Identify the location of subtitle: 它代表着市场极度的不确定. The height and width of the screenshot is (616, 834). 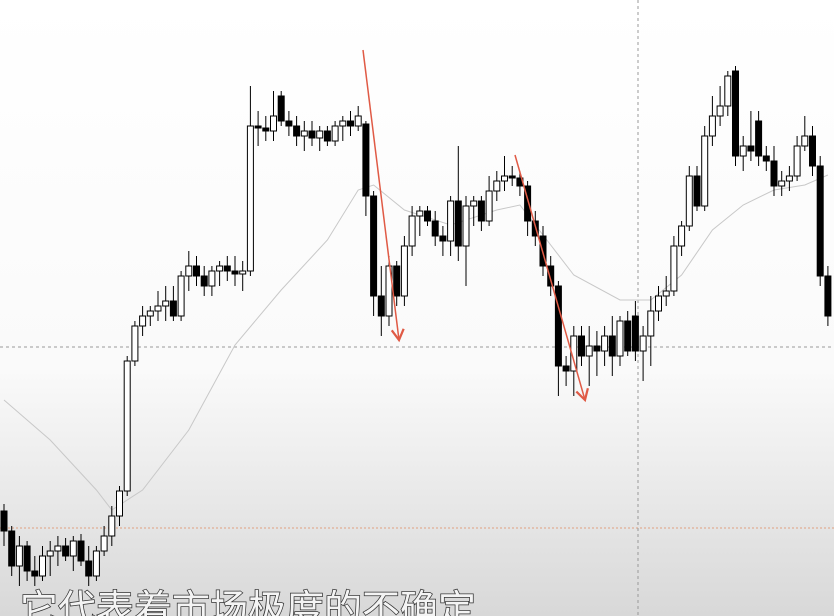
(248, 601).